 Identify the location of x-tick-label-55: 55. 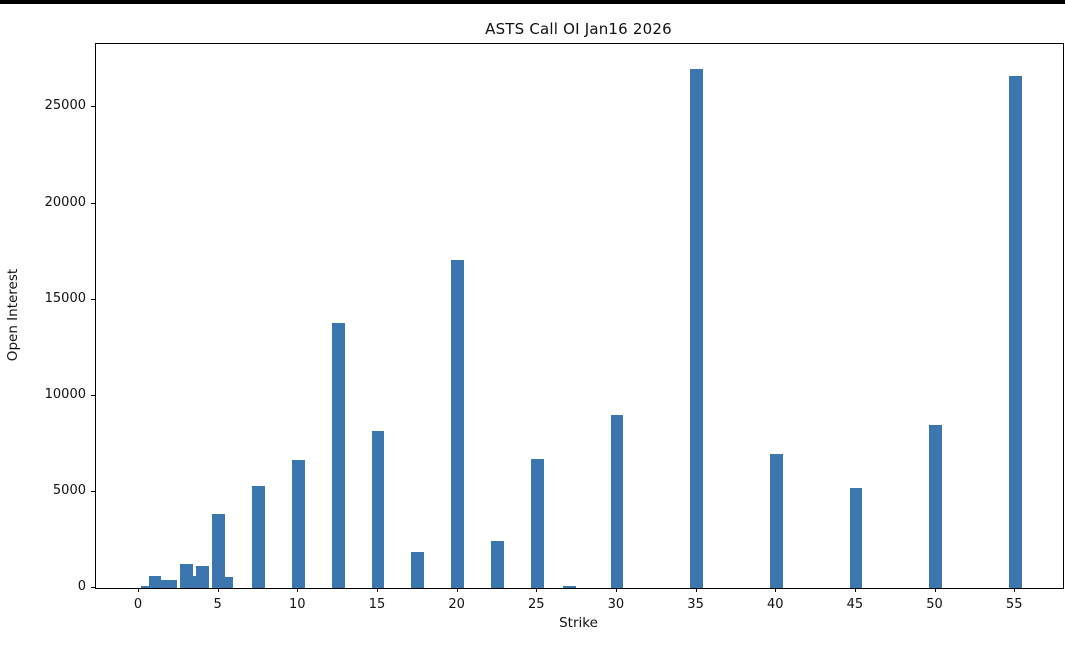
(1014, 604).